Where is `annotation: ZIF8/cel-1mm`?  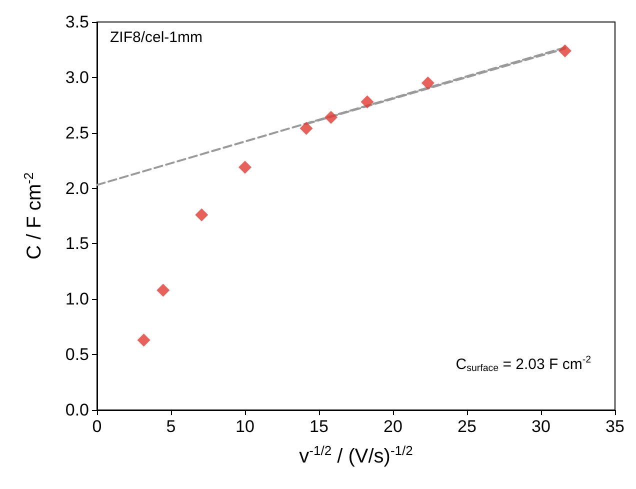
annotation: ZIF8/cel-1mm is located at coordinates (156, 37).